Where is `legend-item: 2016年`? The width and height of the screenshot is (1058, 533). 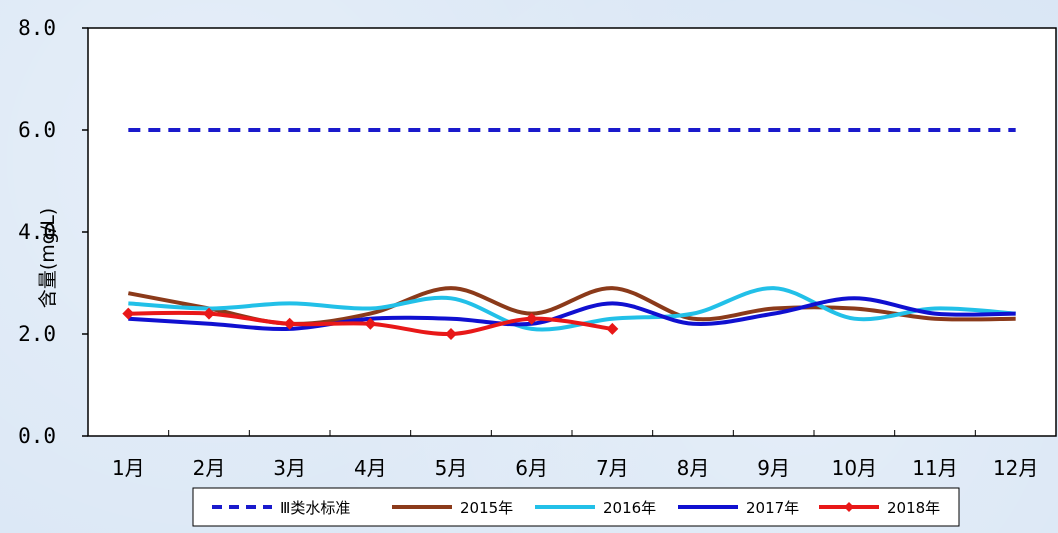 legend-item: 2016年 is located at coordinates (595, 508).